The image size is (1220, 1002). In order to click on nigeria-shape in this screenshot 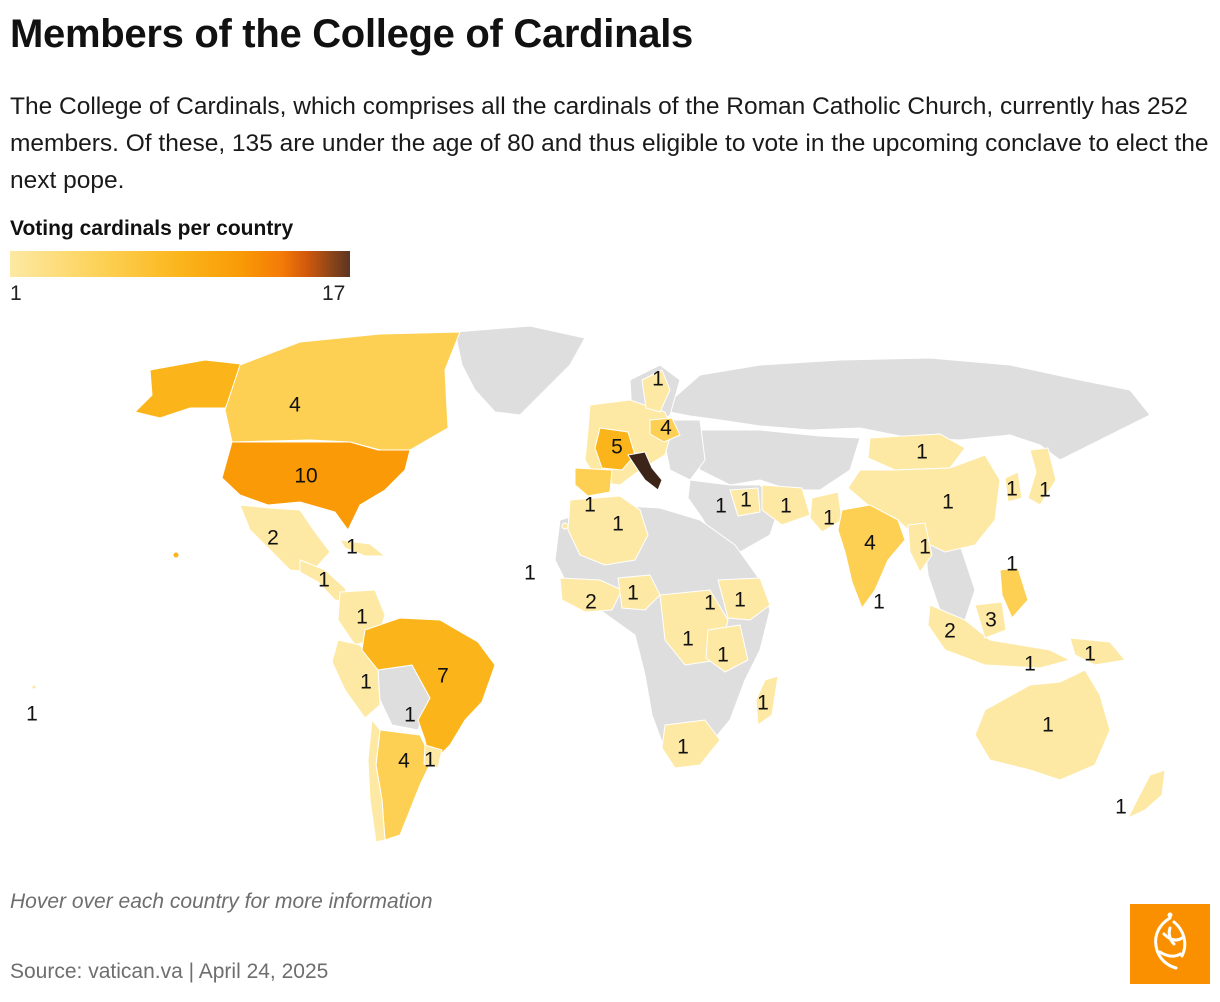, I will do `click(639, 592)`.